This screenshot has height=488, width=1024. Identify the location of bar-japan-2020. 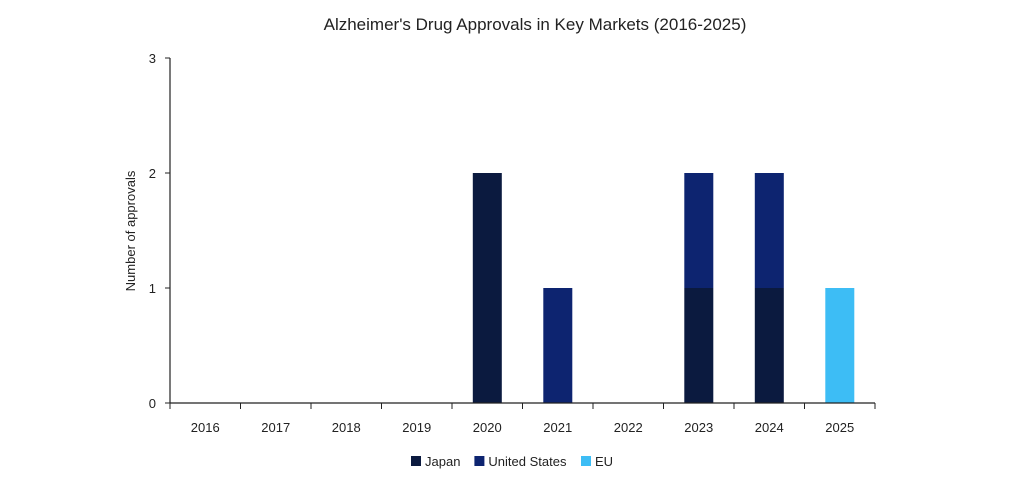
(487, 288).